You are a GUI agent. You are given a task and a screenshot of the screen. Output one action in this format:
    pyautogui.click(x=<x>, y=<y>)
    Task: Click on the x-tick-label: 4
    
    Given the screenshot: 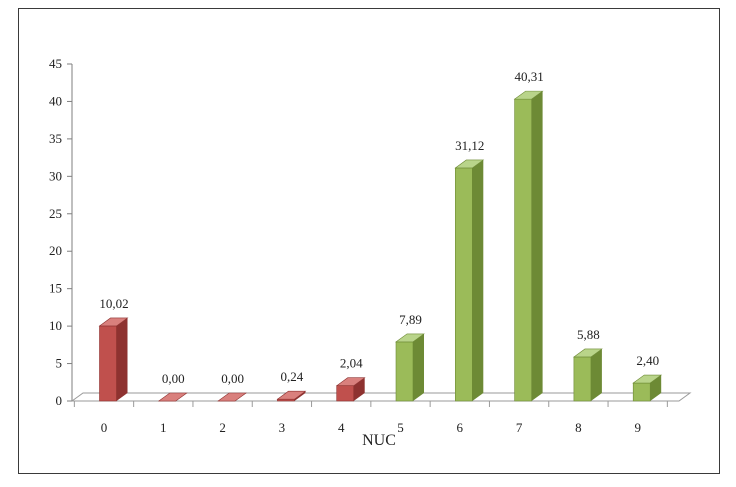 What is the action you would take?
    pyautogui.click(x=341, y=427)
    